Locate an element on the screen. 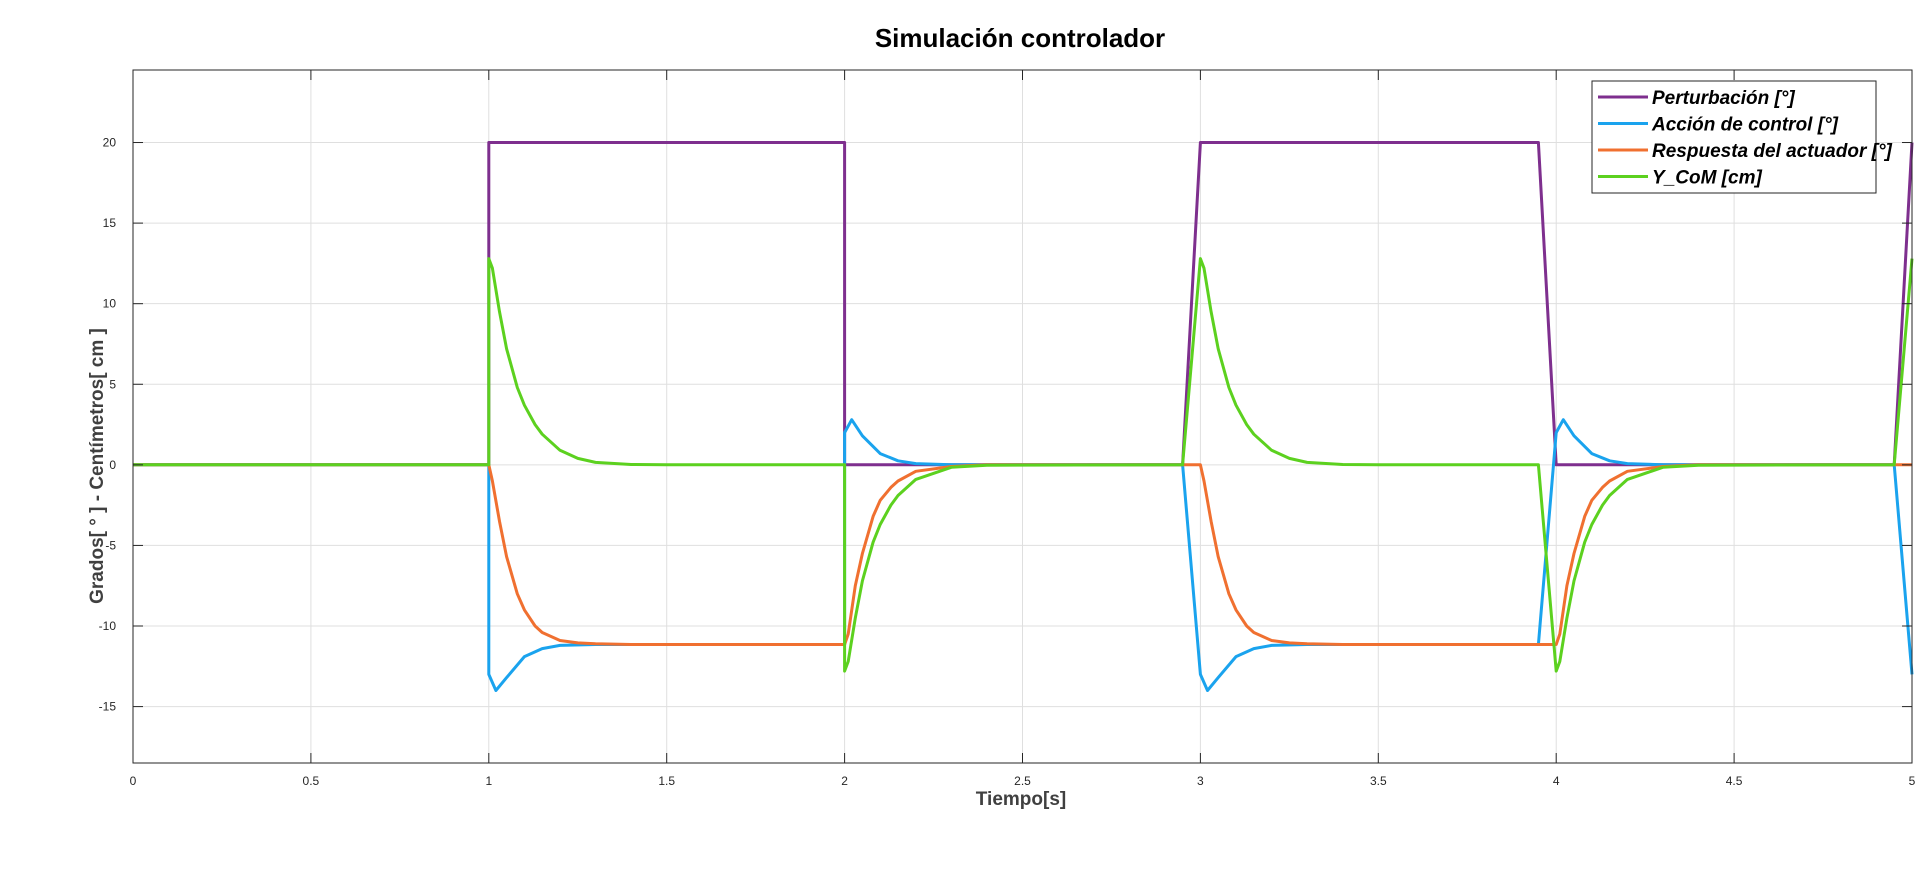  chart-title: Simulación controlador is located at coordinates (1020, 38).